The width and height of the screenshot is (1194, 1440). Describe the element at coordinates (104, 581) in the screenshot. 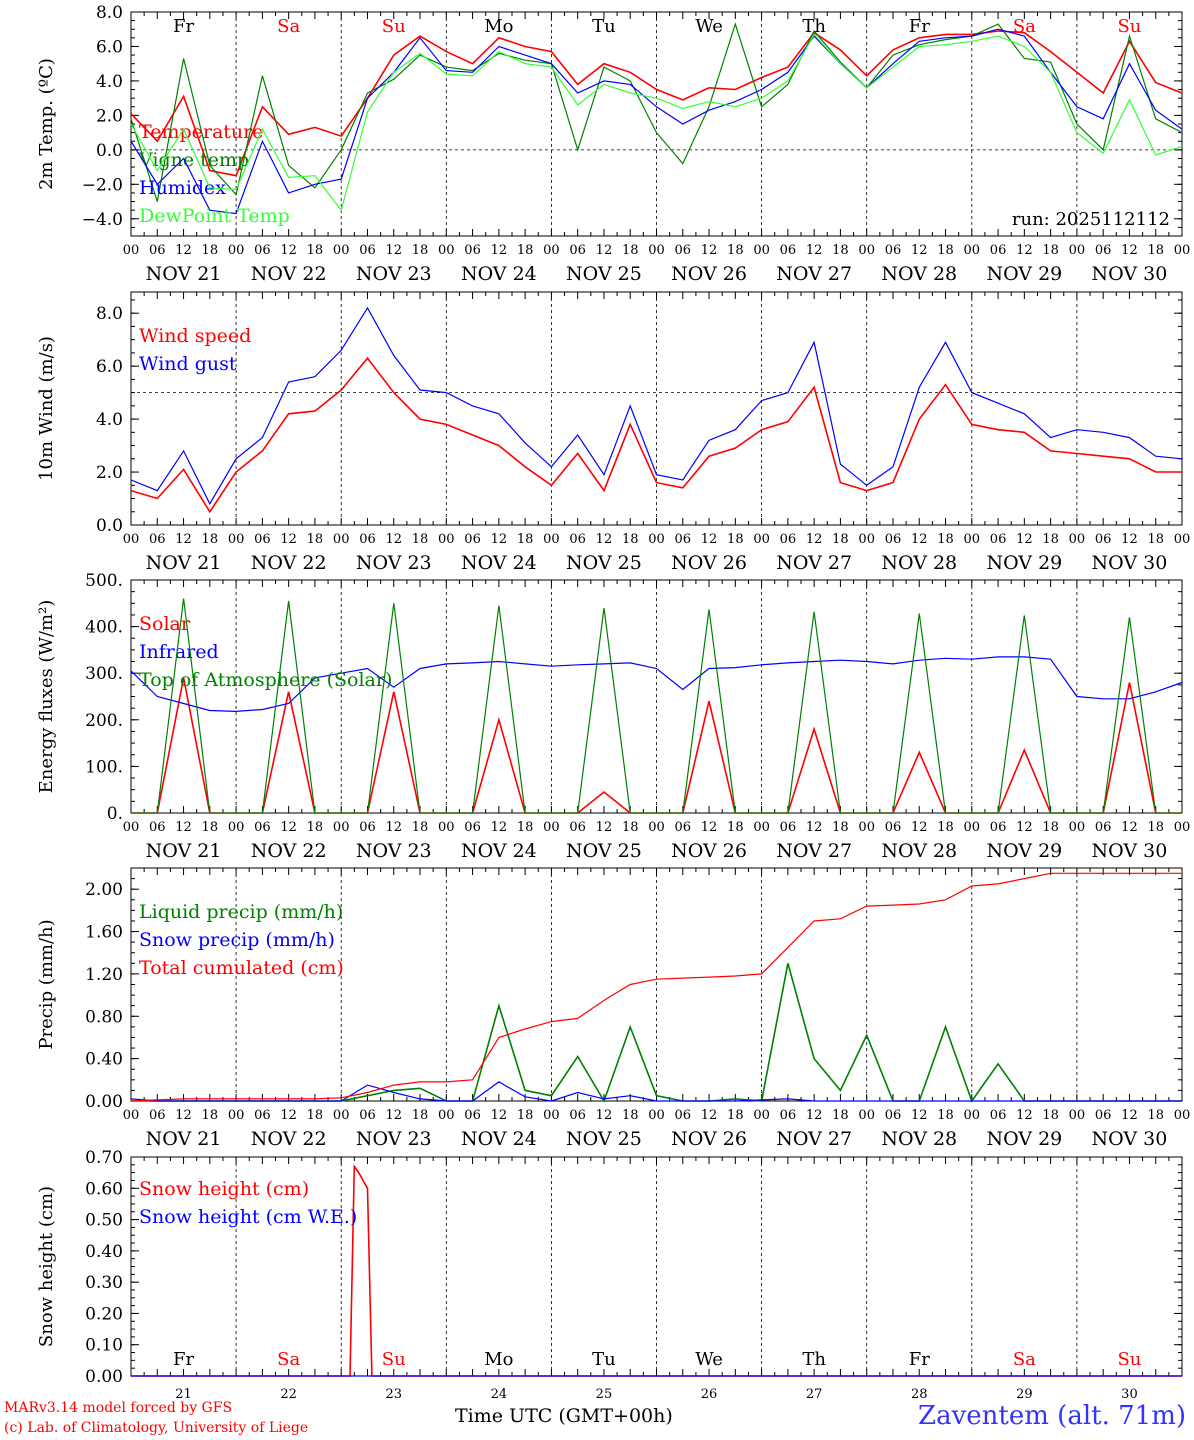

I see `y-tick-label: 500.` at that location.